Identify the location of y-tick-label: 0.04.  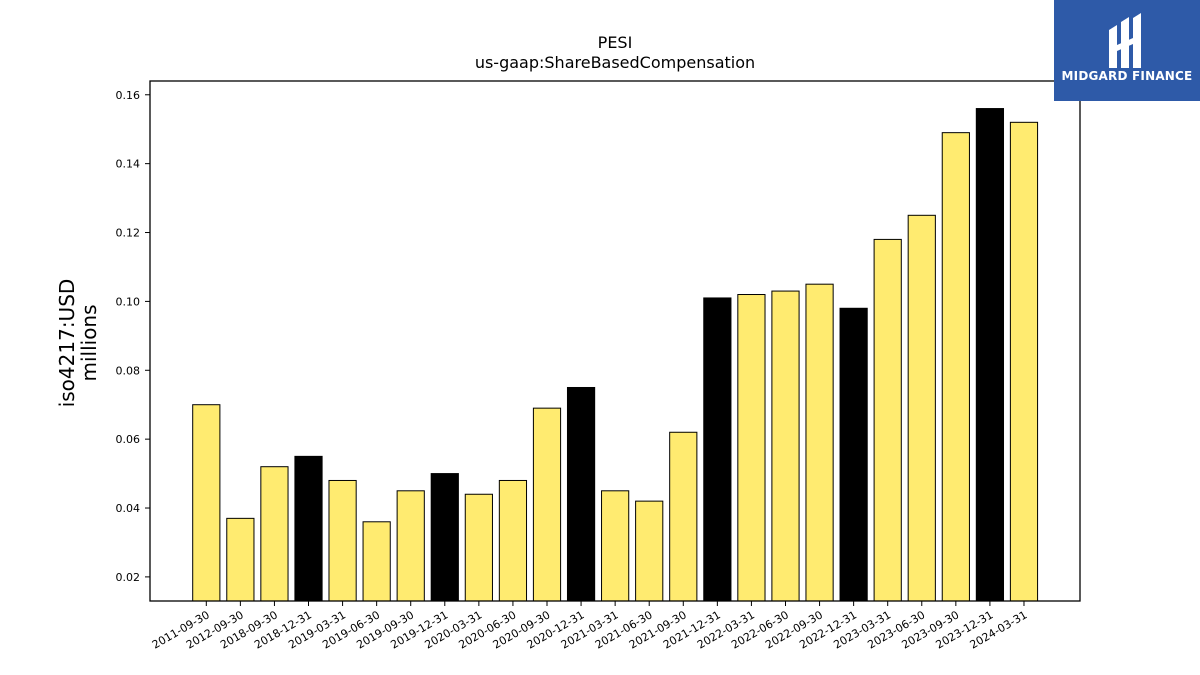
(128, 508).